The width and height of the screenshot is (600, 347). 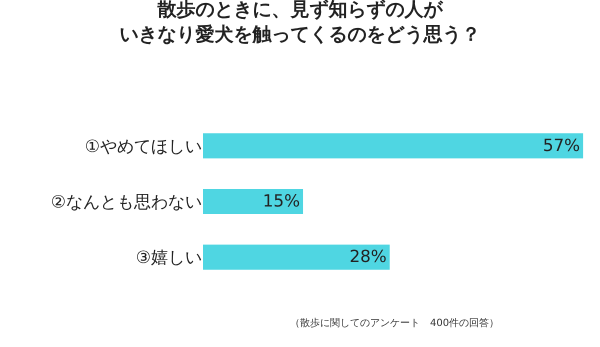 What do you see at coordinates (143, 146) in the screenshot?
I see `y-tick-label: ①やめてほしい` at bounding box center [143, 146].